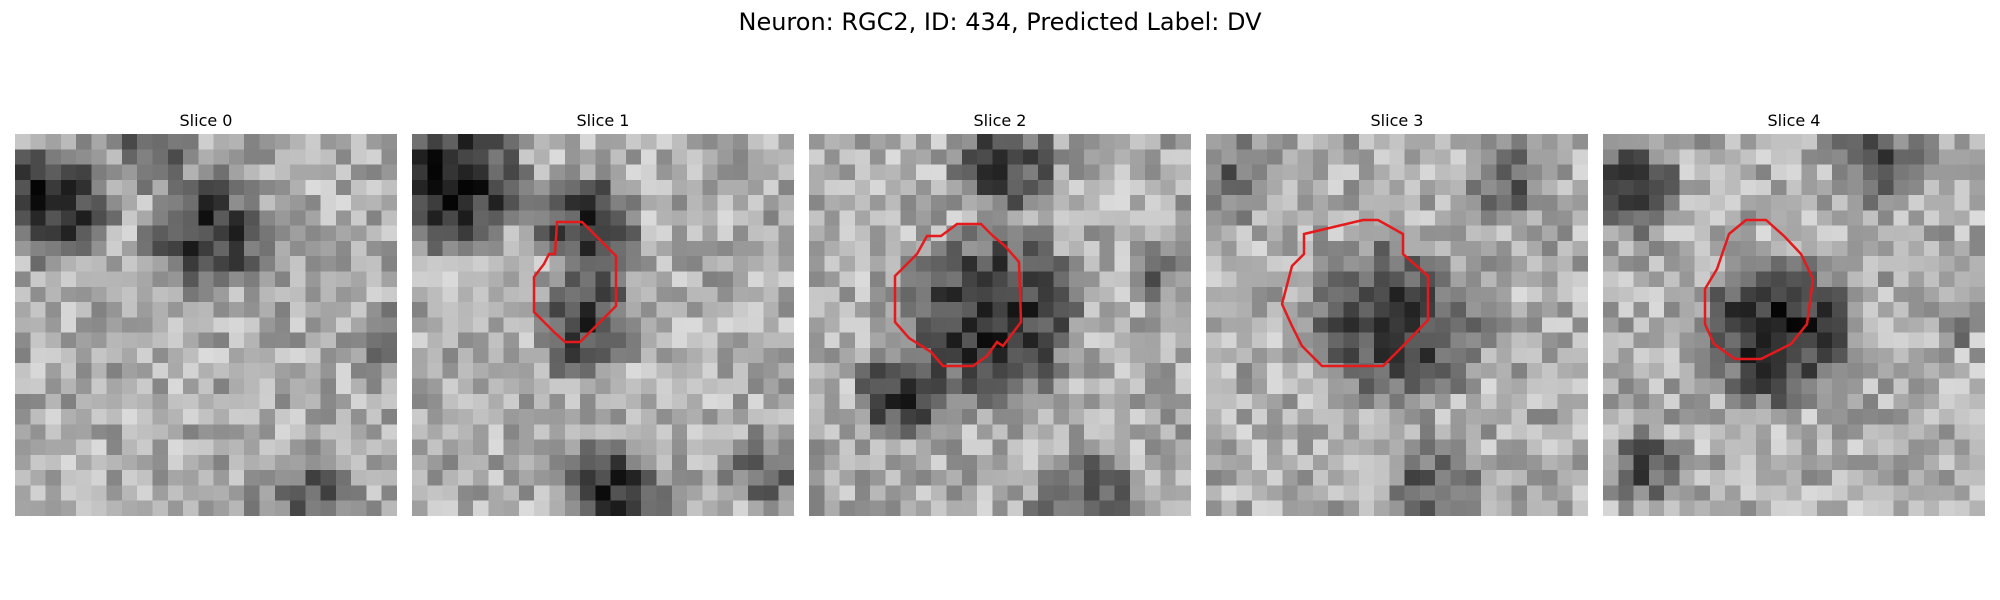  I want to click on slice-panel-4: Slice 4, so click(1794, 312).